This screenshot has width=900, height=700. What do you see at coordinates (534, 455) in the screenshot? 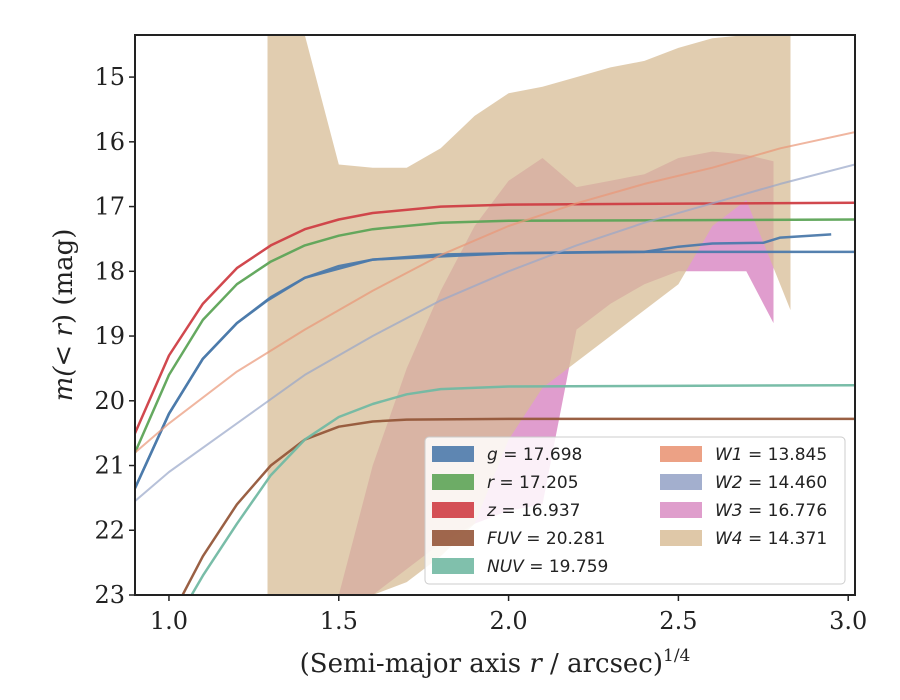
I see `legend-label-g: g = 17.698` at bounding box center [534, 455].